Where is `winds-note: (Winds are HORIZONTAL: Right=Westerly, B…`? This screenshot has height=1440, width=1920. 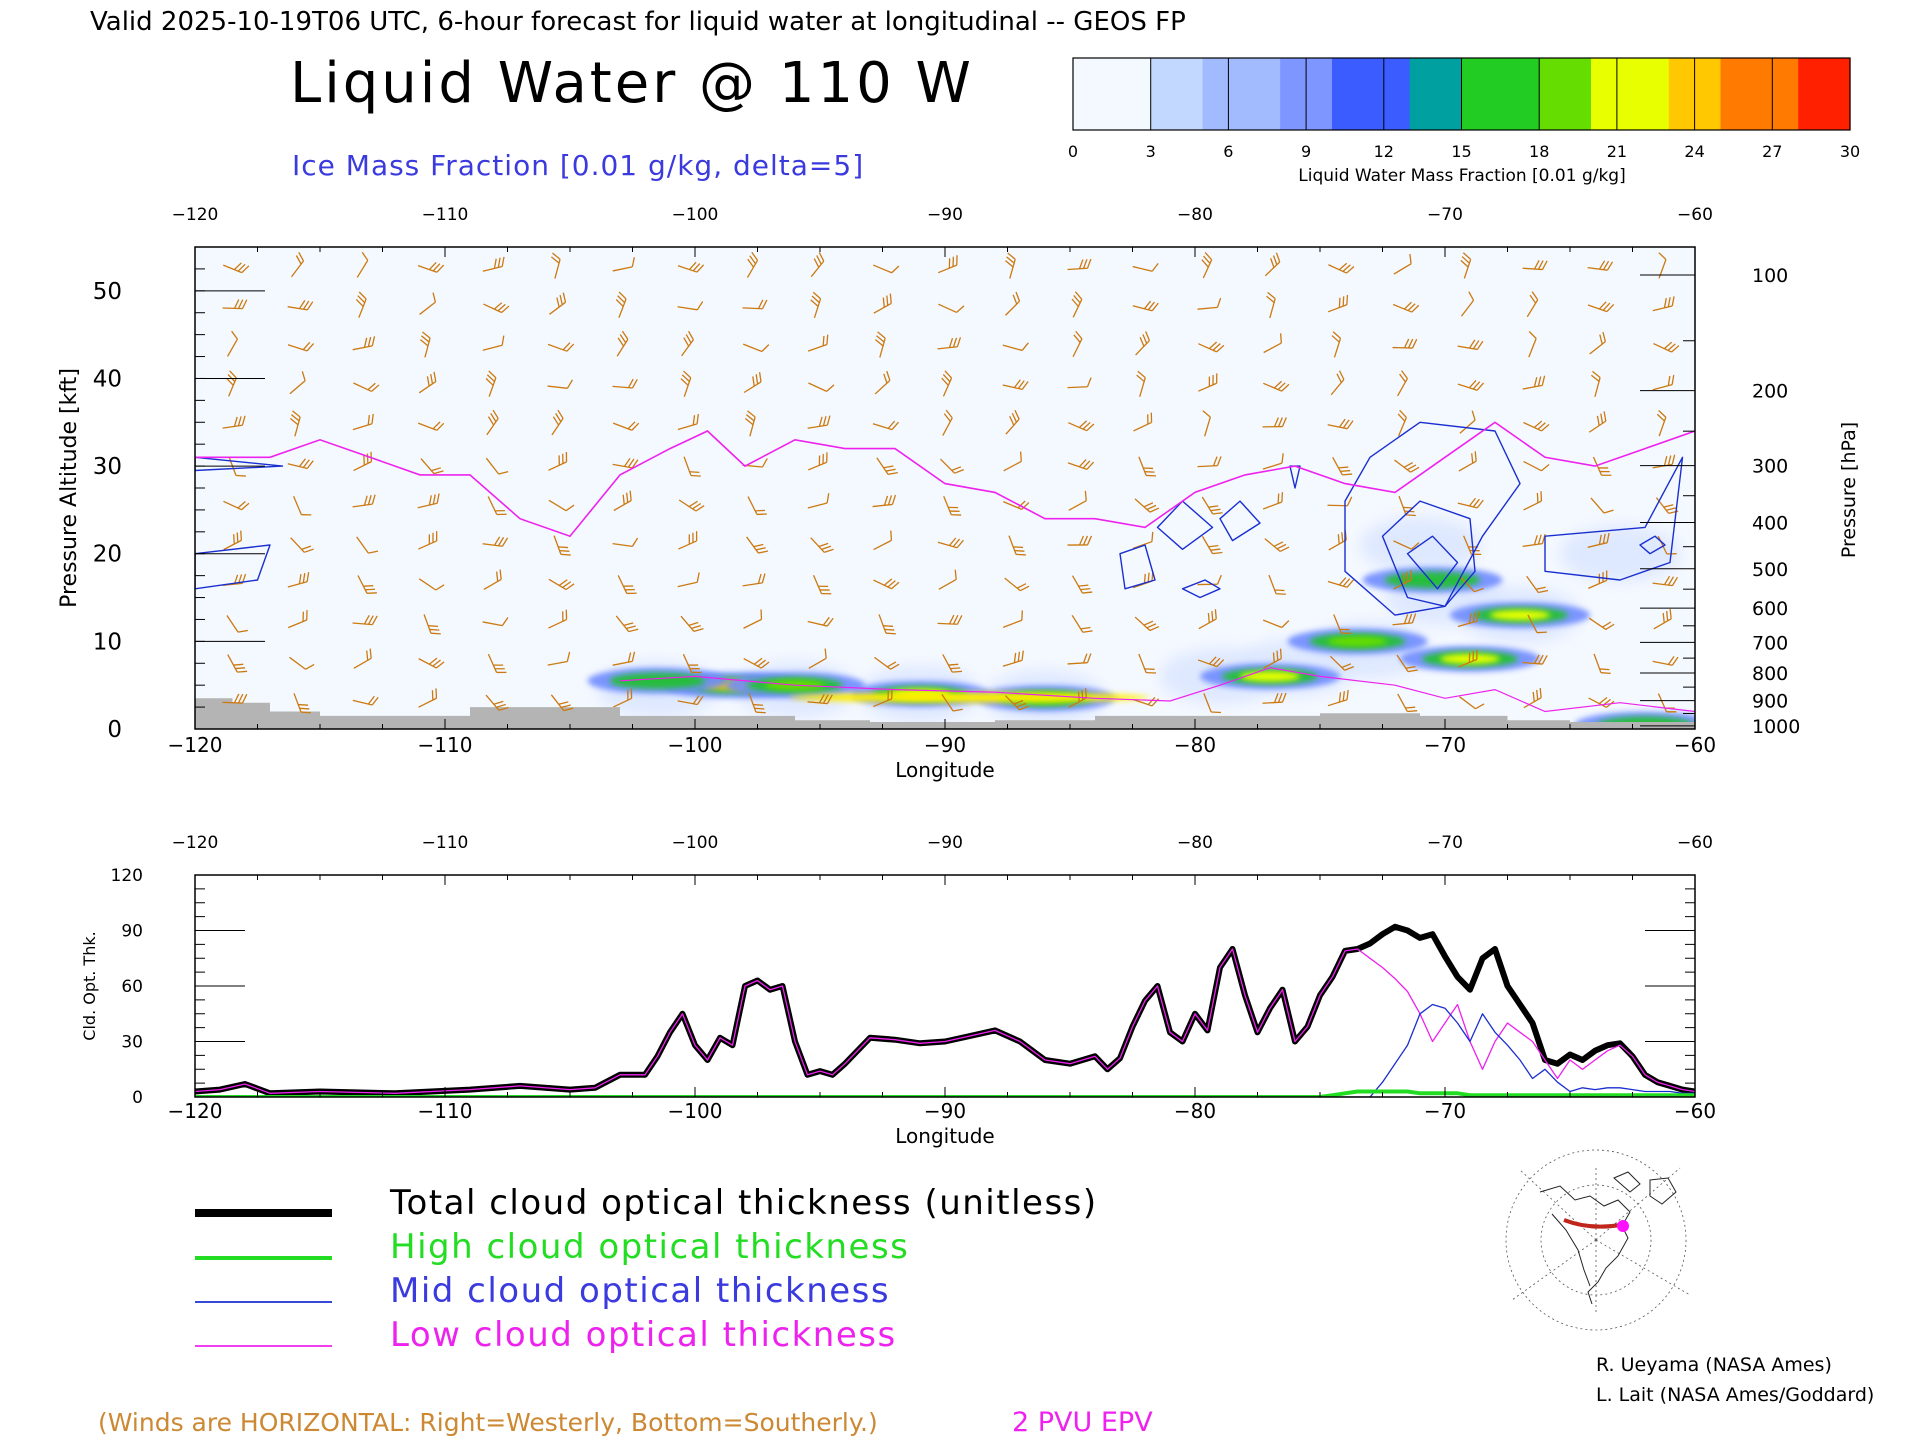
winds-note: (Winds are HORIZONTAL: Right=Westerly, B… is located at coordinates (488, 1422).